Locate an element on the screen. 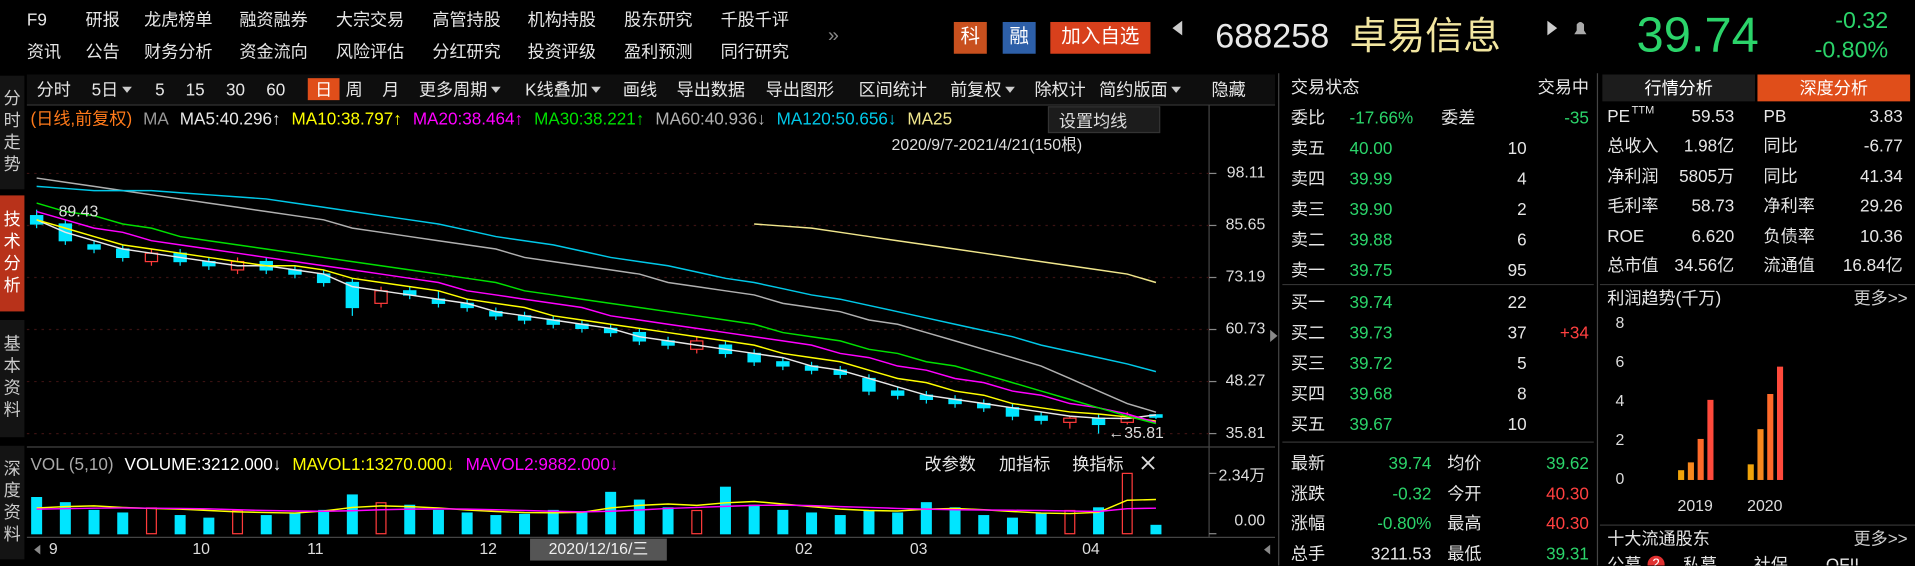  menu-item: 大宗交易 is located at coordinates (370, 19).